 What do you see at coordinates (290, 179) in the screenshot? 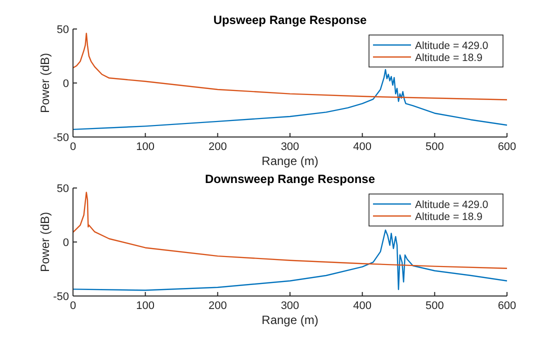
I see `chart-title: Downsweep Range Response` at bounding box center [290, 179].